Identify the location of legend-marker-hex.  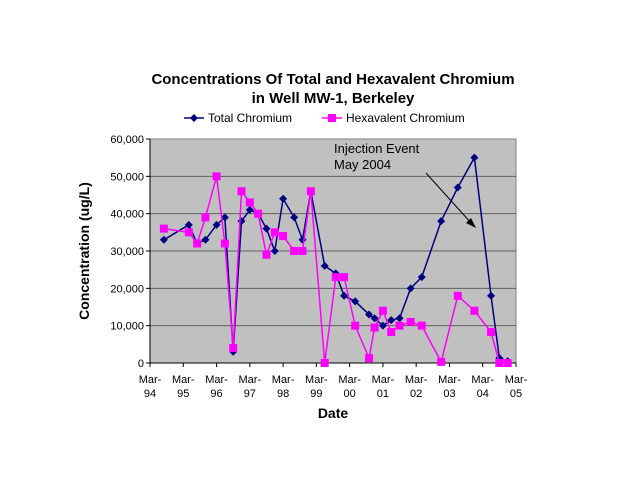
(332, 118).